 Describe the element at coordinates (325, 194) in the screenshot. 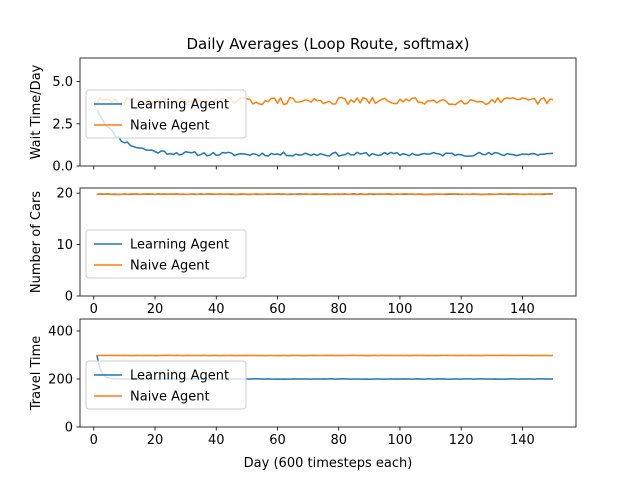

I see `series-line-naive` at that location.